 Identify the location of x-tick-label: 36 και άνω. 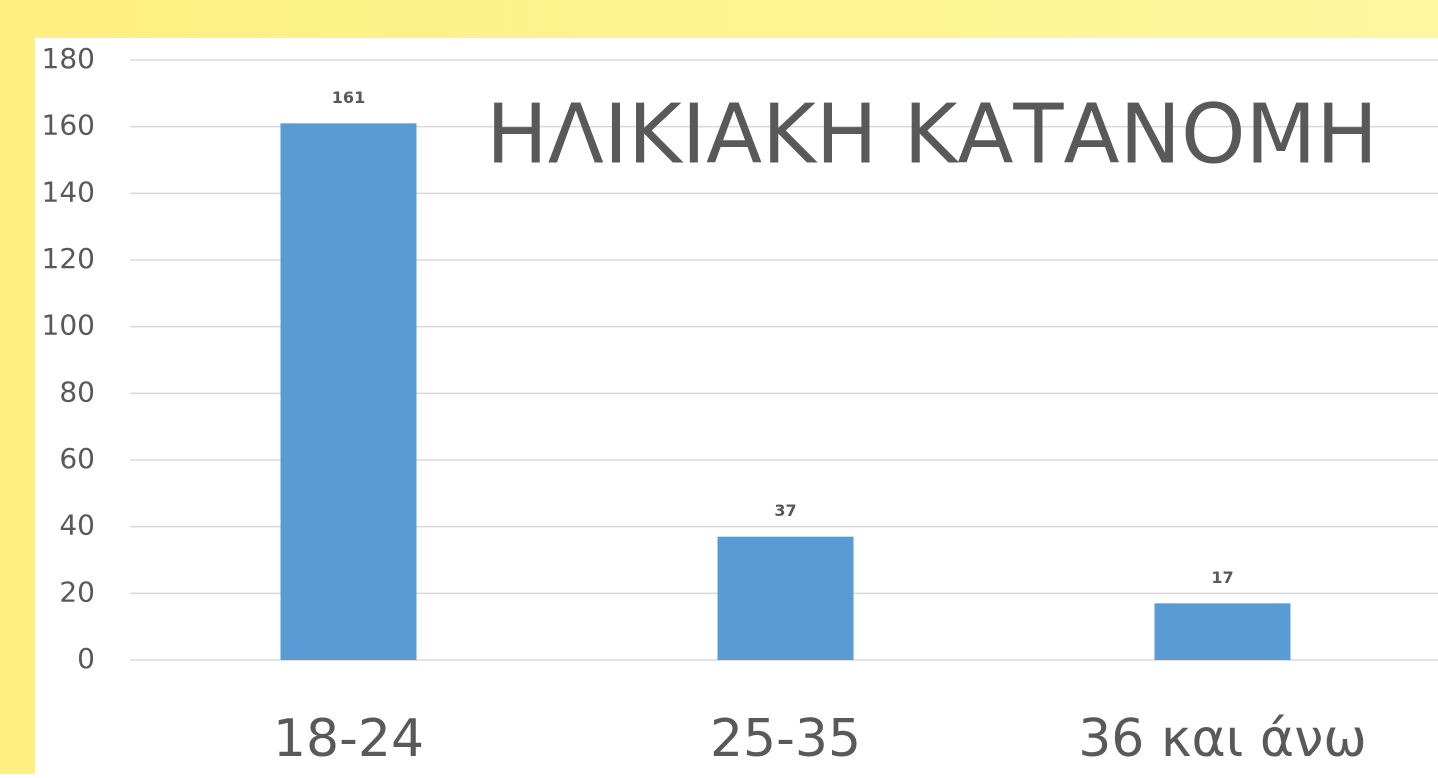
(1222, 739).